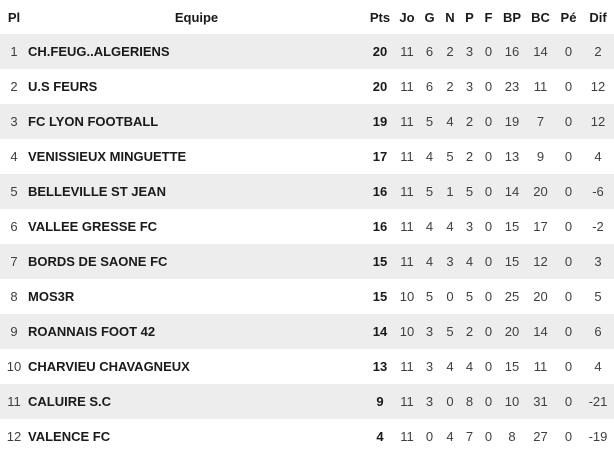 The image size is (614, 454). I want to click on cell-pts: 16, so click(380, 226).